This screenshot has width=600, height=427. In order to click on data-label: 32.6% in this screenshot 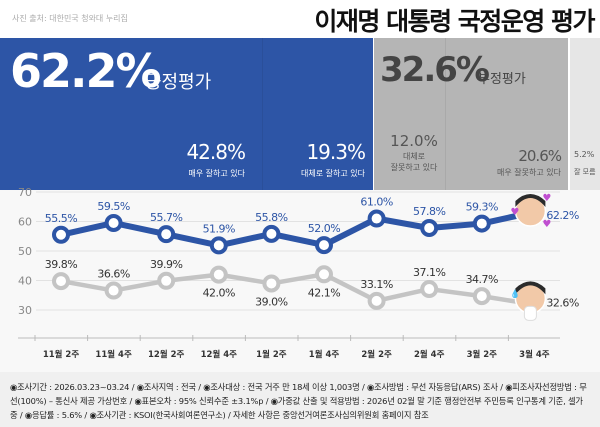, I will do `click(562, 302)`.